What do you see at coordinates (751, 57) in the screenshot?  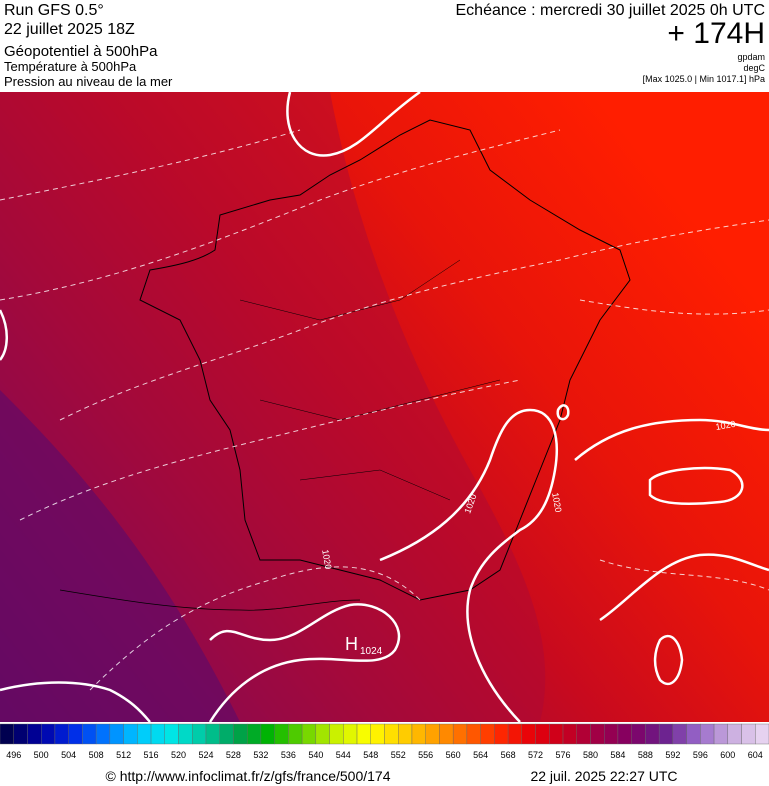 I see `unit: gpdam` at bounding box center [751, 57].